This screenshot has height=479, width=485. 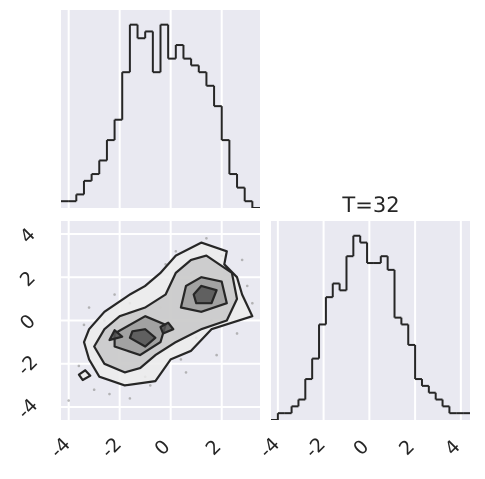 I want to click on contour-outer, so click(x=84, y=375).